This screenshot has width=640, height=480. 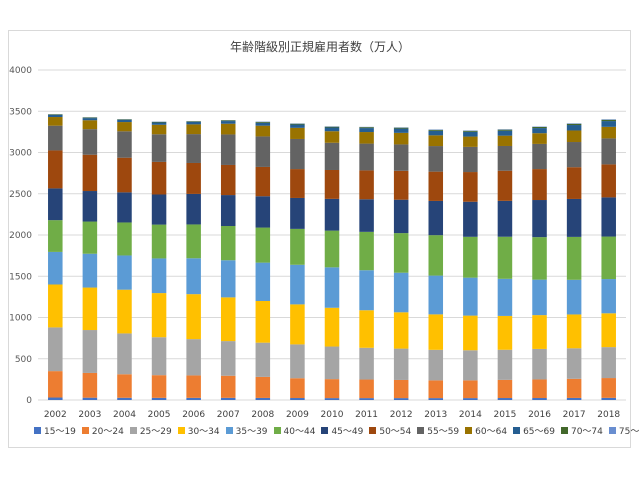 What do you see at coordinates (124, 415) in the screenshot?
I see `x-tick-label: 2004` at bounding box center [124, 415].